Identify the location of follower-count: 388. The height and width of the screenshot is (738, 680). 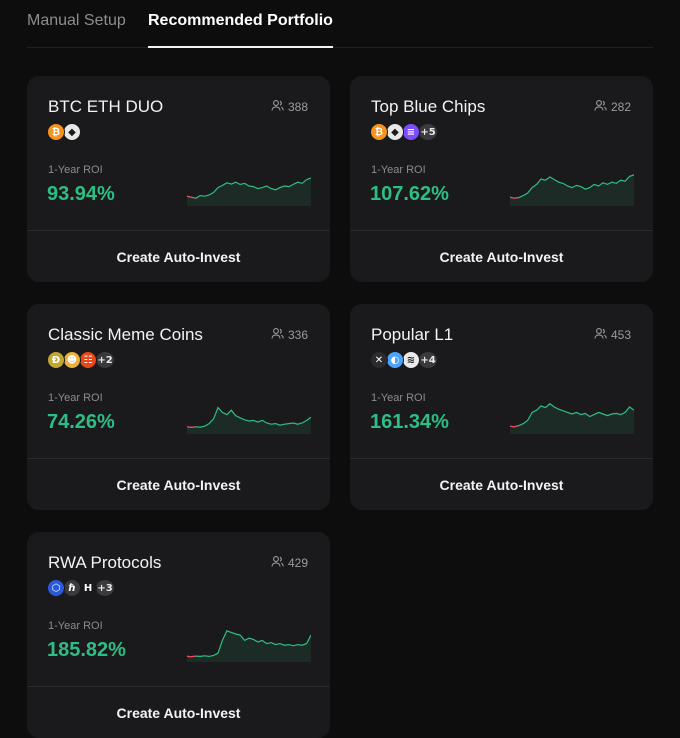
(289, 107).